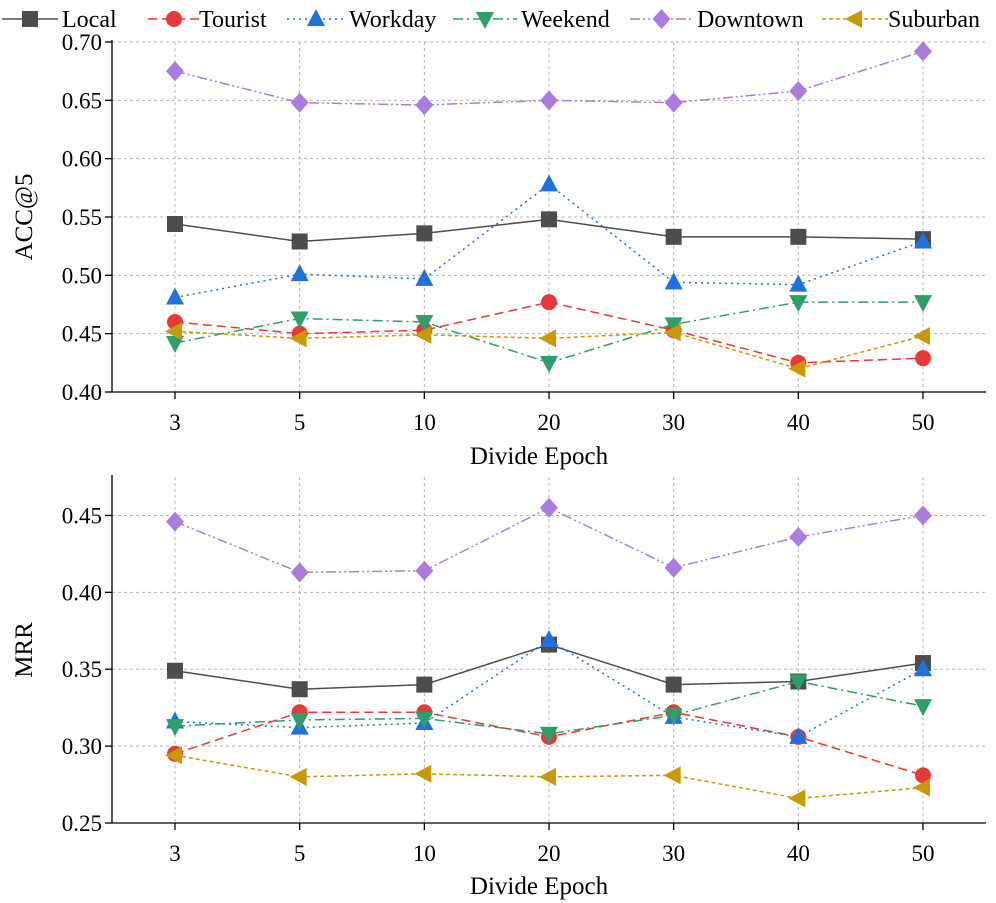  Describe the element at coordinates (316, 17) in the screenshot. I see `legend-marker-workday` at that location.